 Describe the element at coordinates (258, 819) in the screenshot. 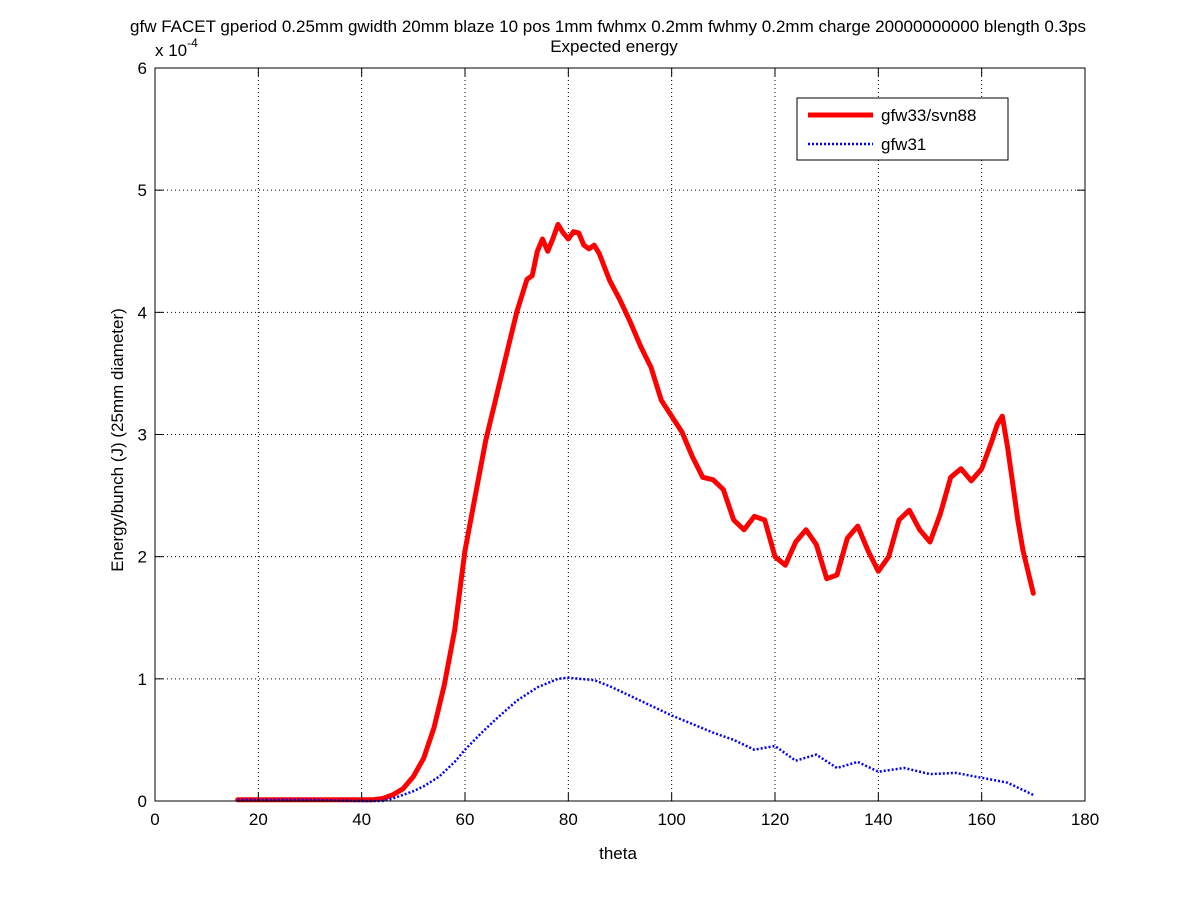

I see `x-tick-label: 20` at that location.